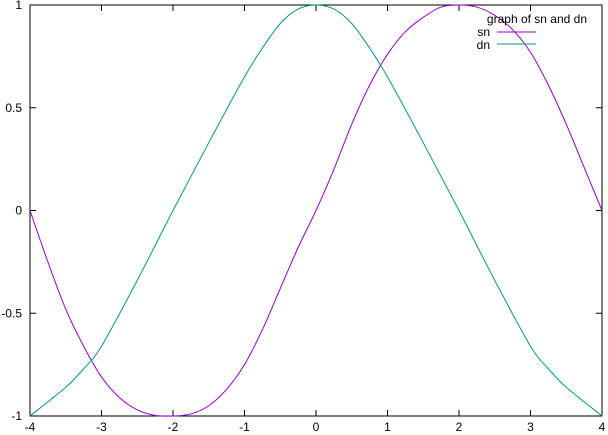  What do you see at coordinates (30, 427) in the screenshot?
I see `x-tick-label: -4` at bounding box center [30, 427].